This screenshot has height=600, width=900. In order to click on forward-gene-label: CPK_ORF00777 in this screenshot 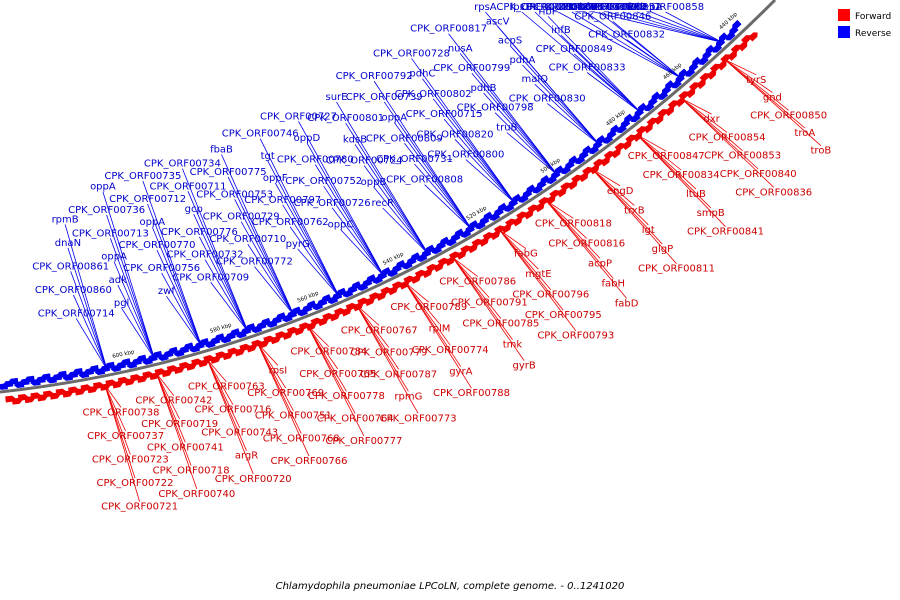, I will do `click(363, 441)`.